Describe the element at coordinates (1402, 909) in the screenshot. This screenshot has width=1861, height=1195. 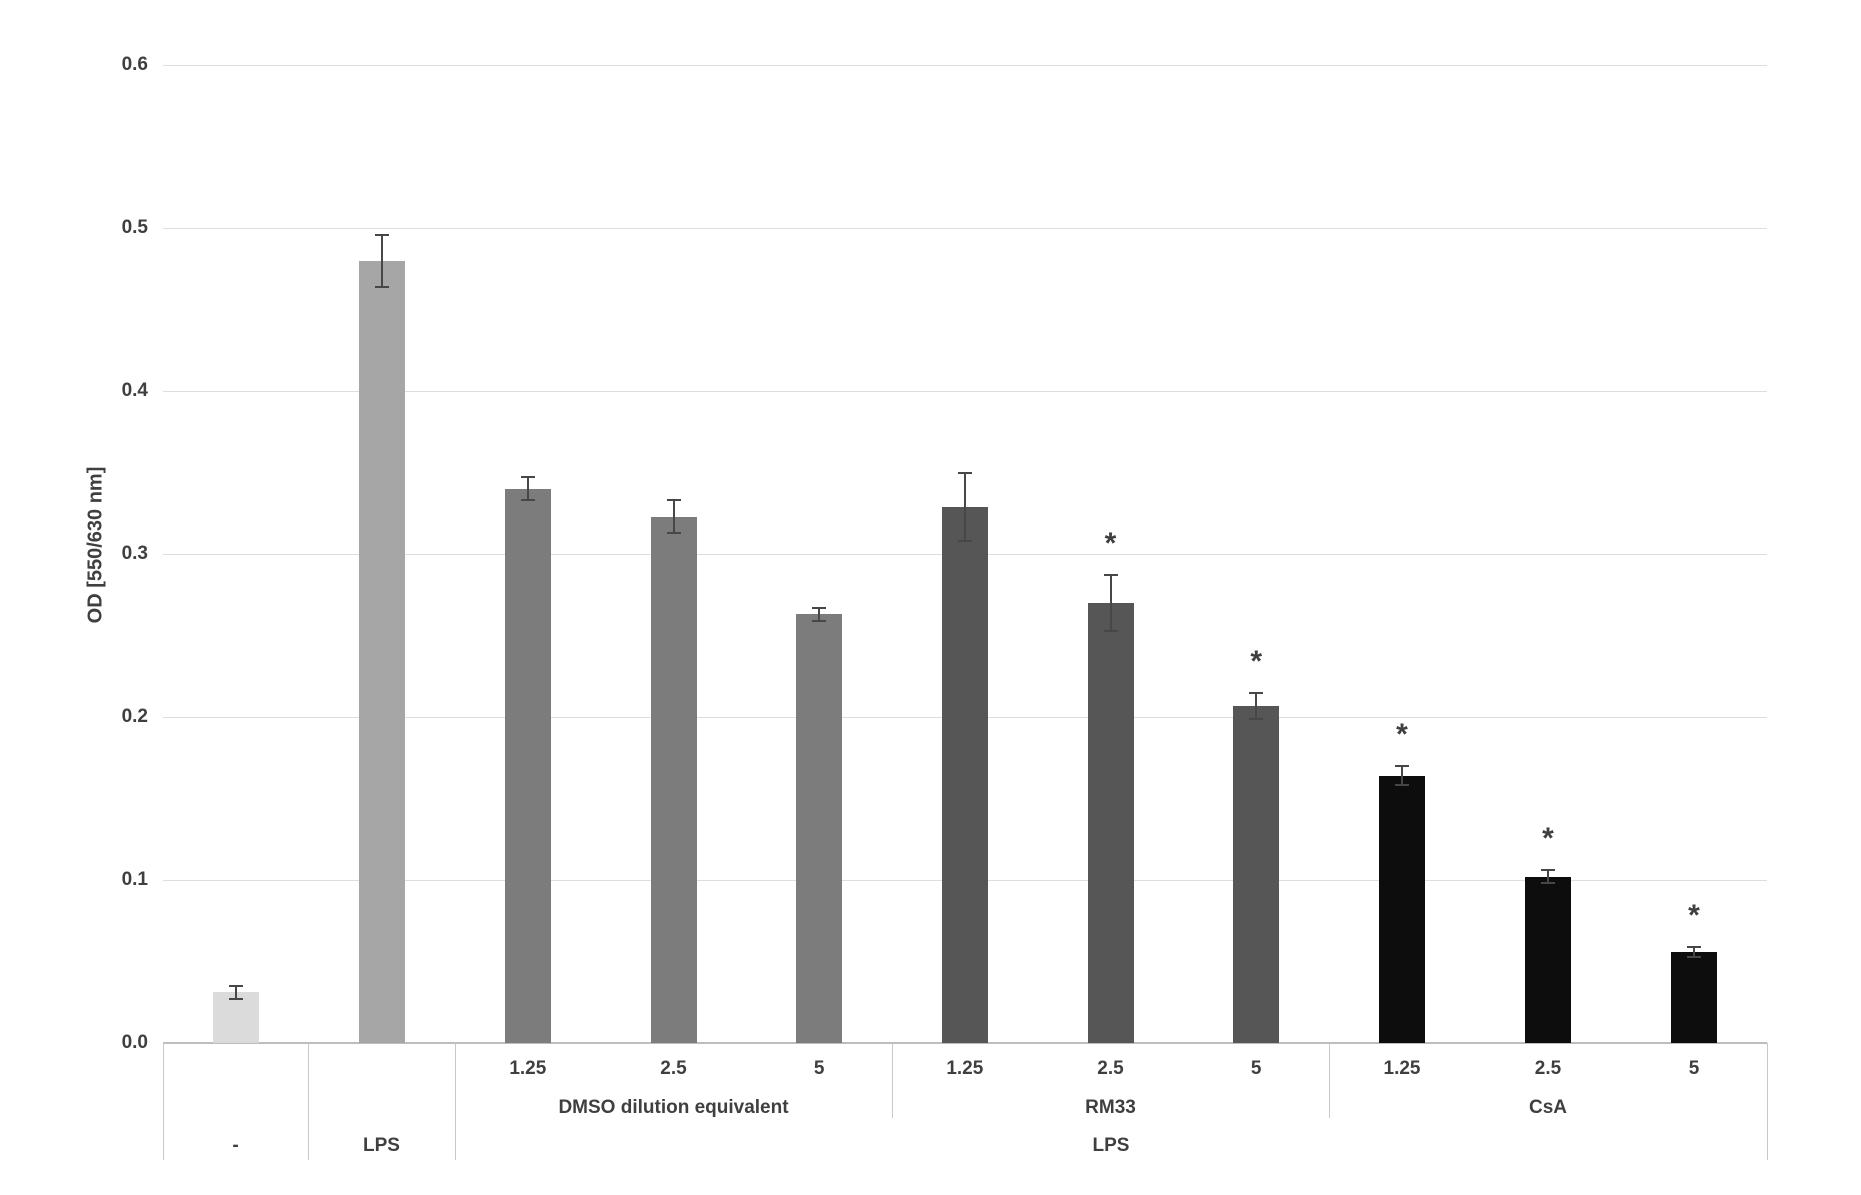
I see `bar-csa-1.25` at that location.